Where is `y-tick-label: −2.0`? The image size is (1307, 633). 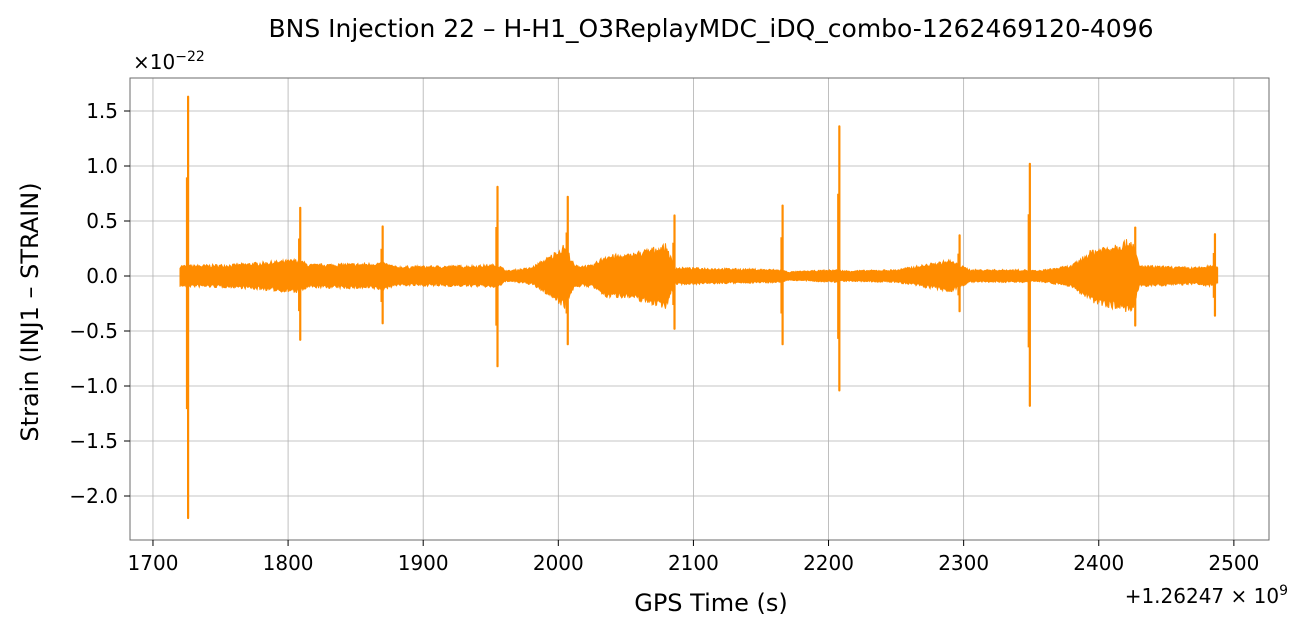 y-tick-label: −2.0 is located at coordinates (93, 496).